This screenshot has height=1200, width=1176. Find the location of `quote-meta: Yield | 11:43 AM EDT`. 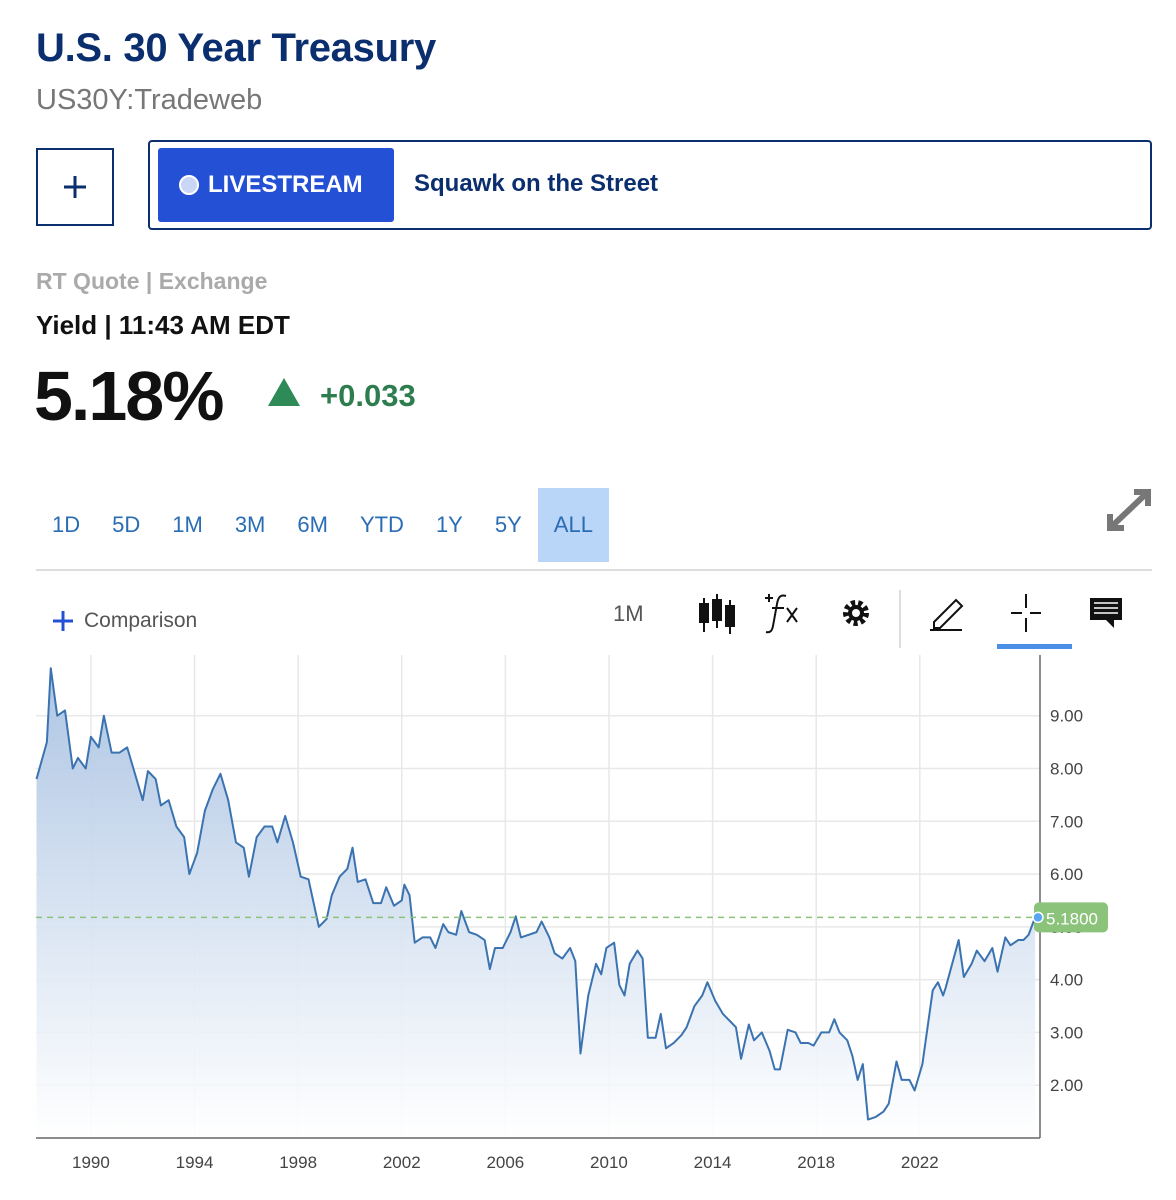

quote-meta: Yield | 11:43 AM EDT is located at coordinates (163, 325).